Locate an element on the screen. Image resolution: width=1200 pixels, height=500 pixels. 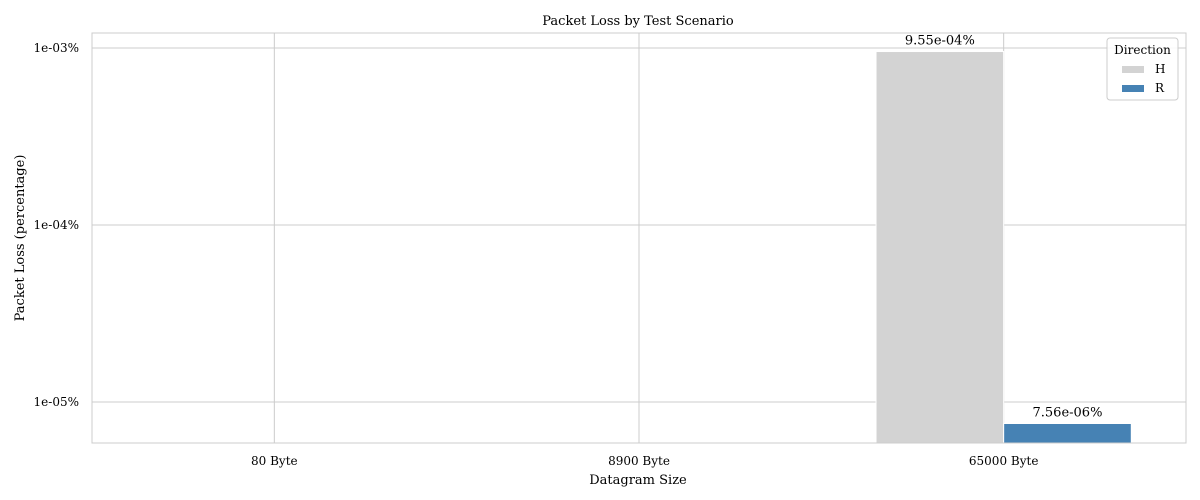
y-axis-label: Packet Loss (percentage) is located at coordinates (20, 238).